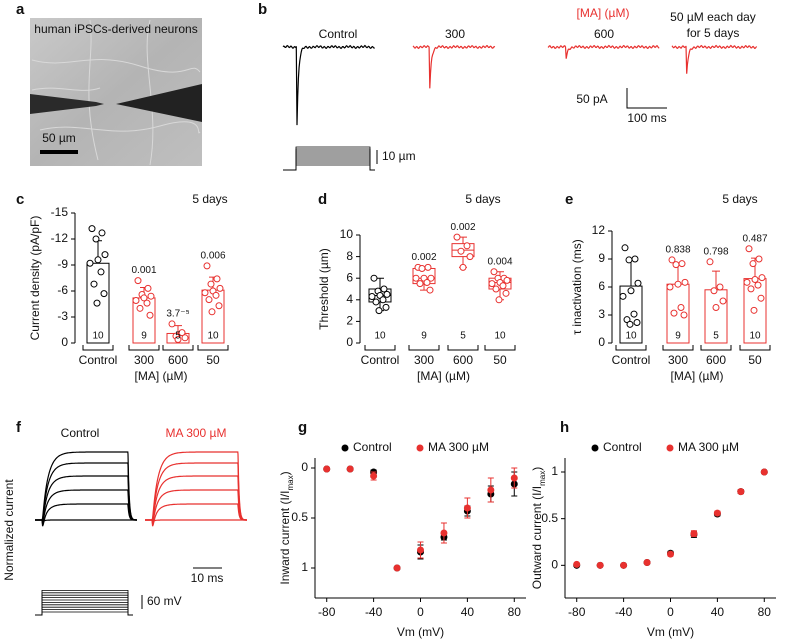 This screenshot has width=796, height=639. Describe the element at coordinates (716, 336) in the screenshot. I see `n-label: 5` at that location.